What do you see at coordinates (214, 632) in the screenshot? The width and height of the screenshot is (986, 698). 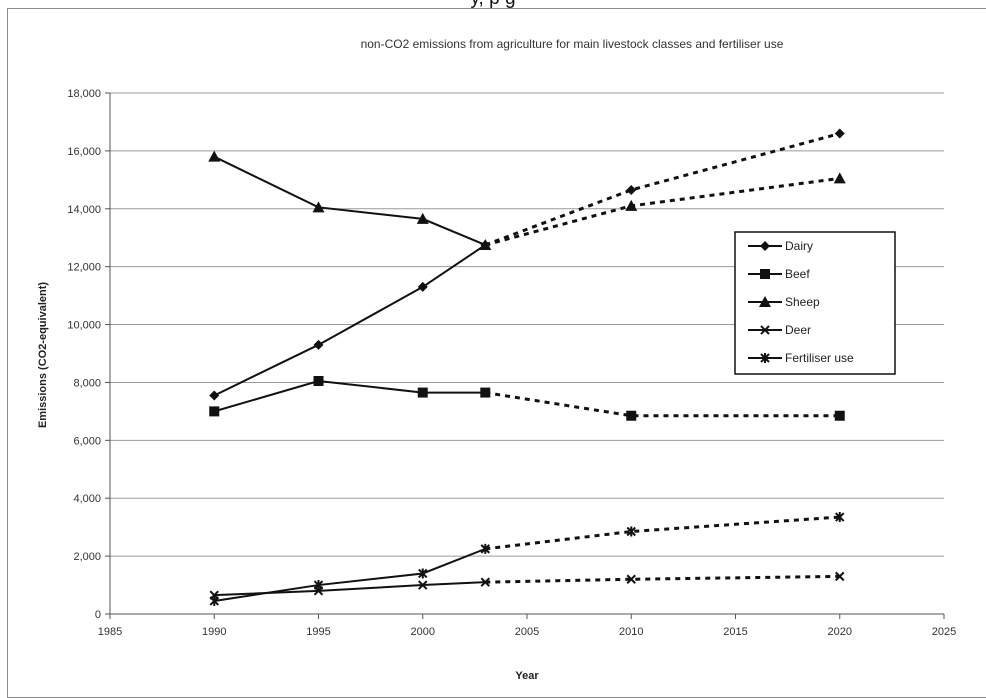 I see `x-tick-label: 1990` at bounding box center [214, 632].